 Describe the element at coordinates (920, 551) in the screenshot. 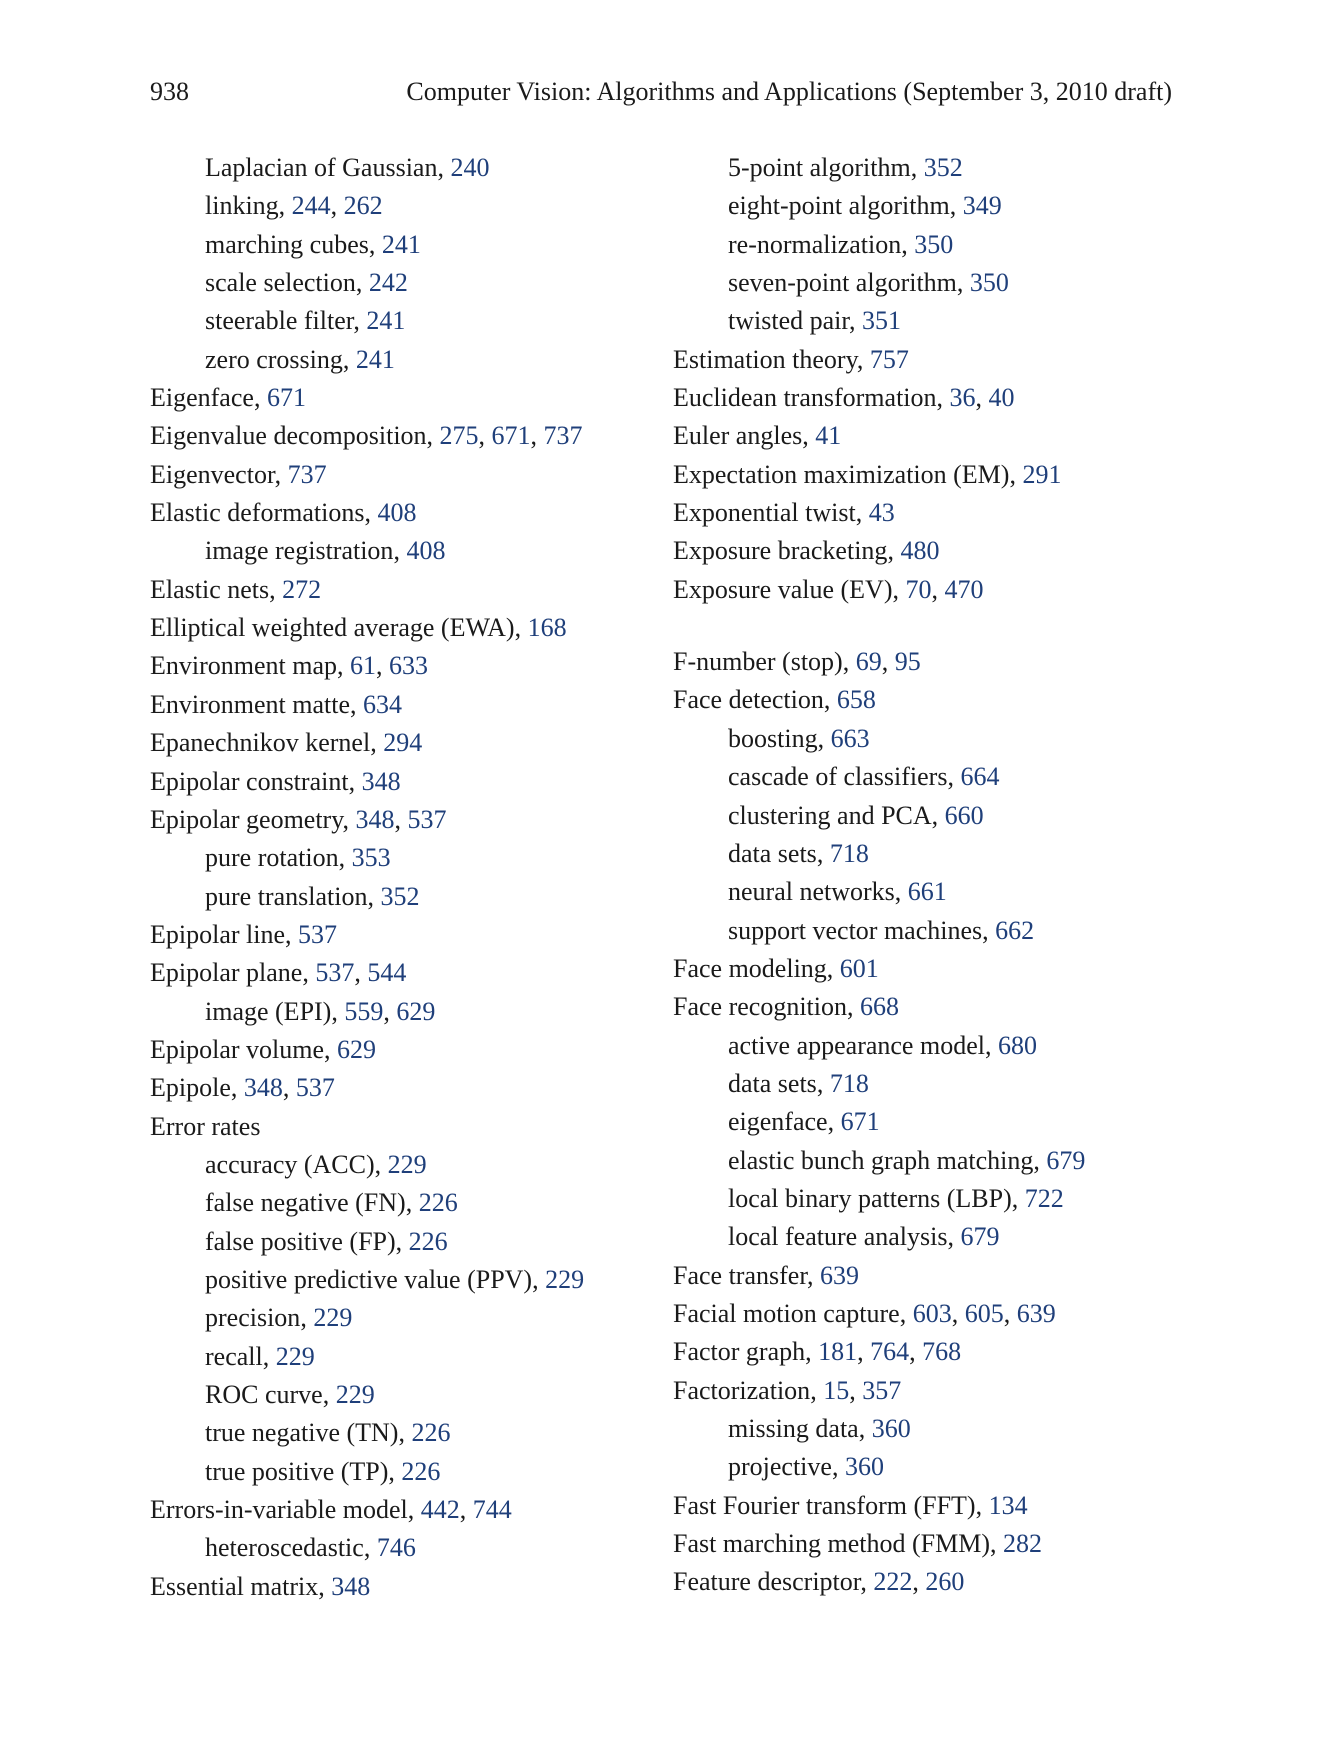

I see `page-link: 480` at that location.